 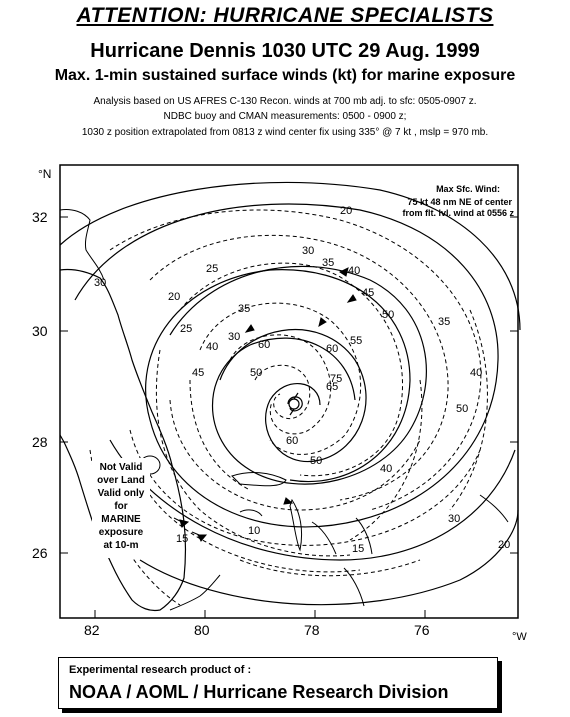 What do you see at coordinates (40, 442) in the screenshot?
I see `lat-label-28: 28` at bounding box center [40, 442].